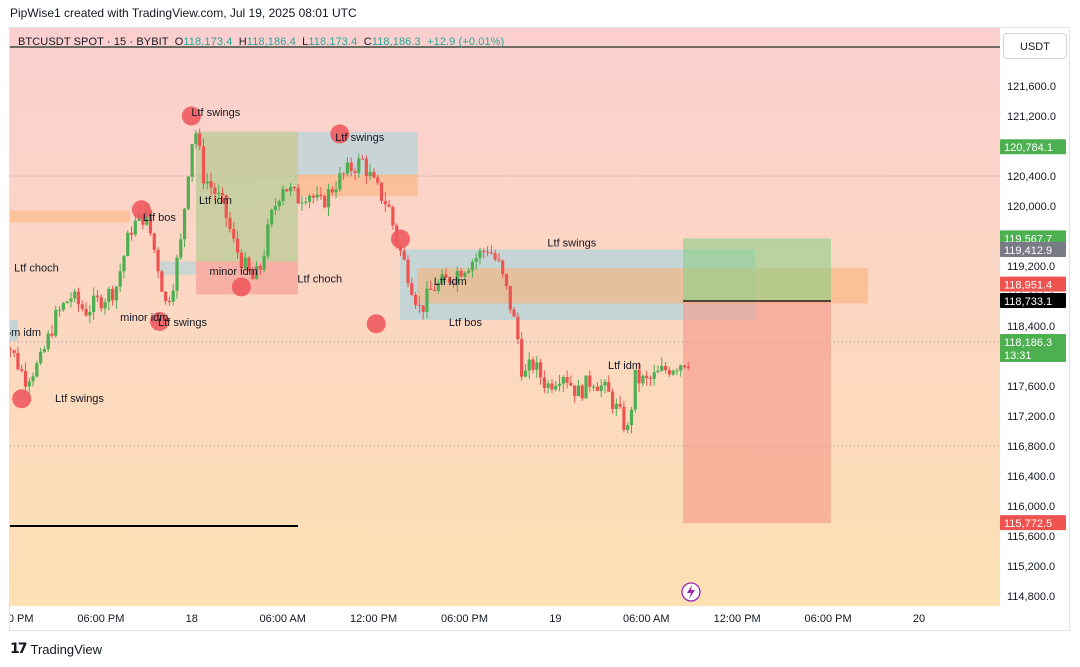 Image resolution: width=1080 pixels, height=667 pixels. Describe the element at coordinates (1031, 417) in the screenshot. I see `price-tick-label: 117,200.0` at that location.